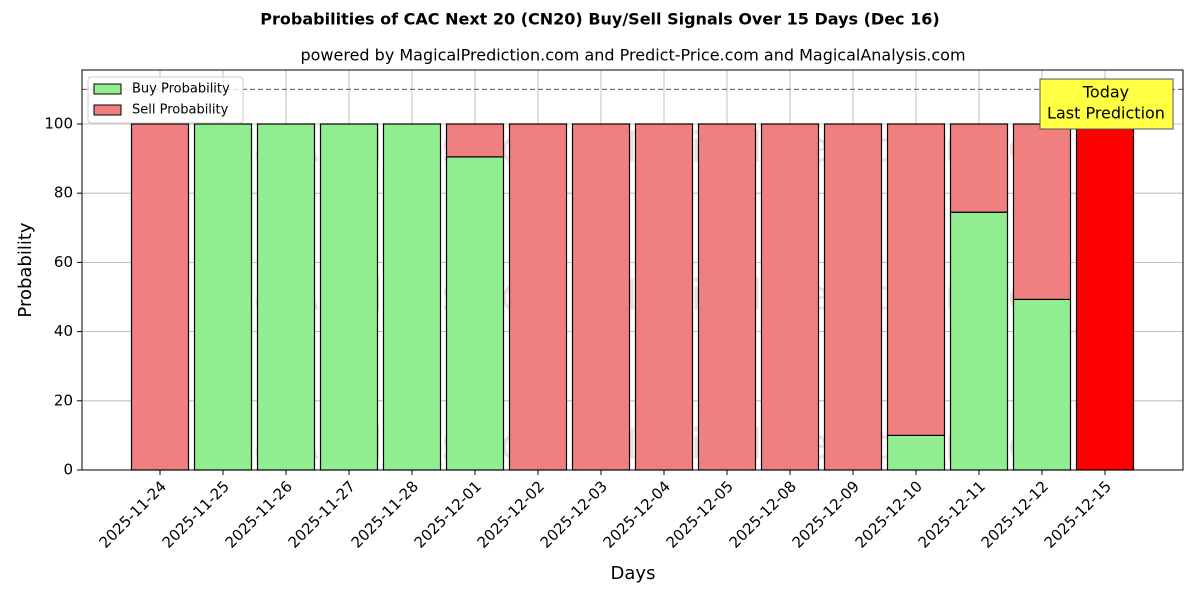  Describe the element at coordinates (68, 470) in the screenshot. I see `y-tick-label: 0` at that location.